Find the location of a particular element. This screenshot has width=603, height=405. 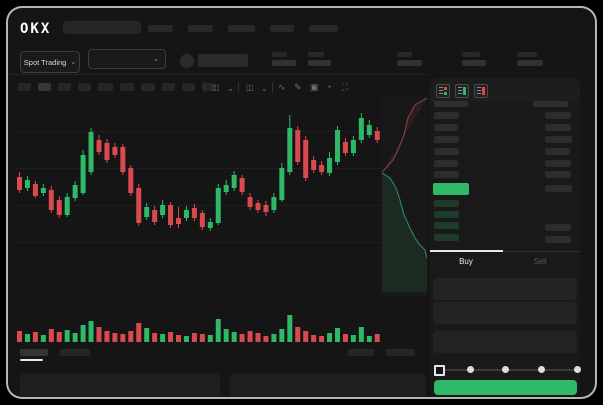

token-avatar is located at coordinates (187, 61).